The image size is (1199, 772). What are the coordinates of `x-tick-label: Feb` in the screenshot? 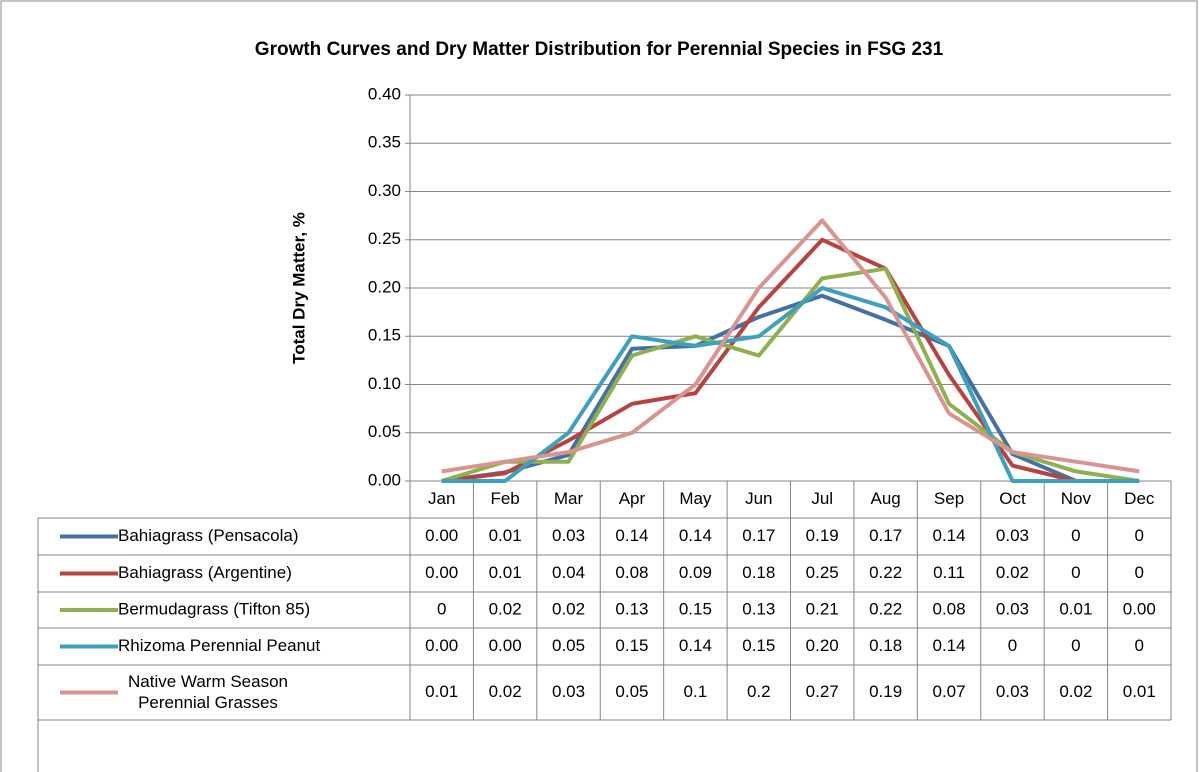 It's located at (504, 498).